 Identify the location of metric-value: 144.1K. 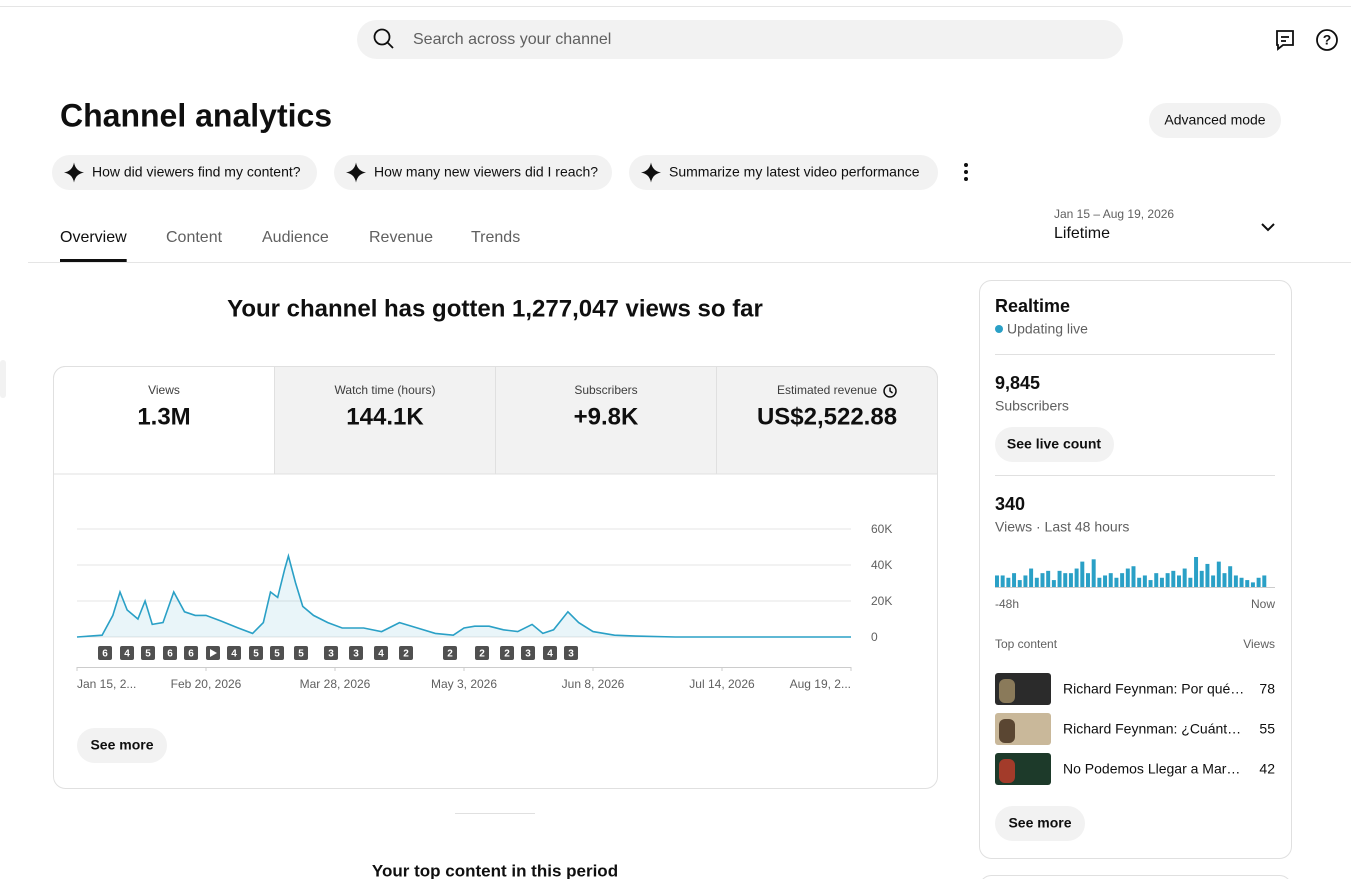
(385, 416).